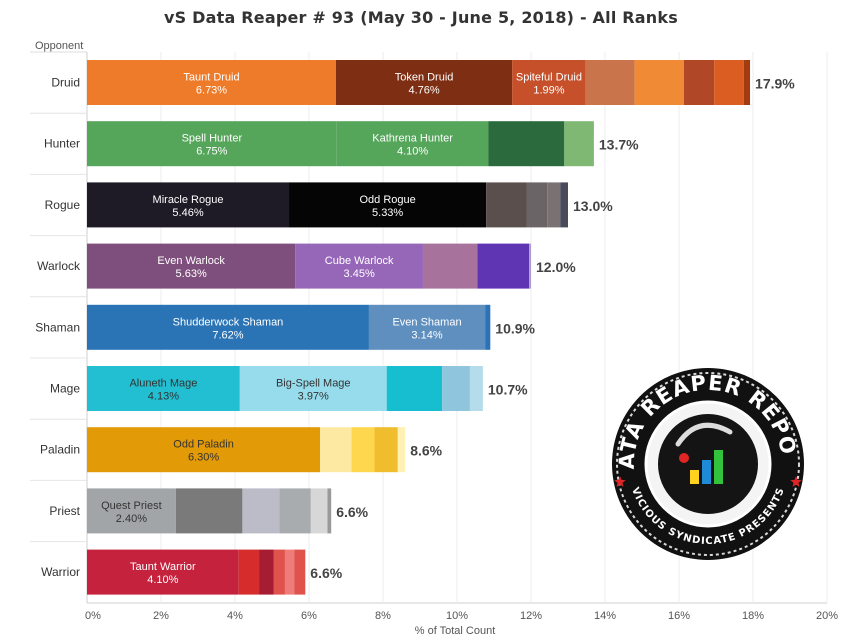 The width and height of the screenshot is (842, 642). What do you see at coordinates (508, 390) in the screenshot?
I see `total-label: 10.7%` at bounding box center [508, 390].